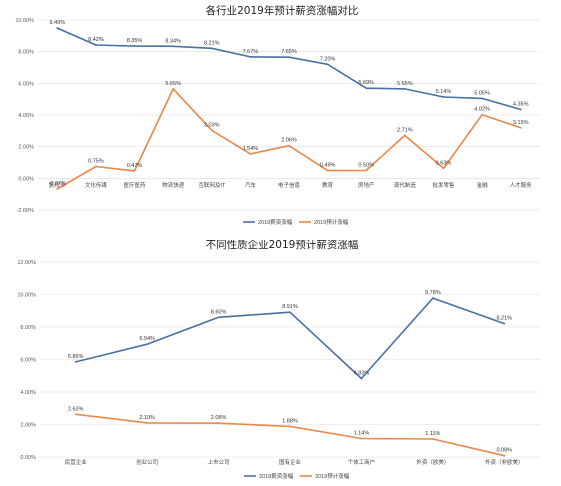  What do you see at coordinates (219, 418) in the screenshot?
I see `data-label: 2.08%` at bounding box center [219, 418].